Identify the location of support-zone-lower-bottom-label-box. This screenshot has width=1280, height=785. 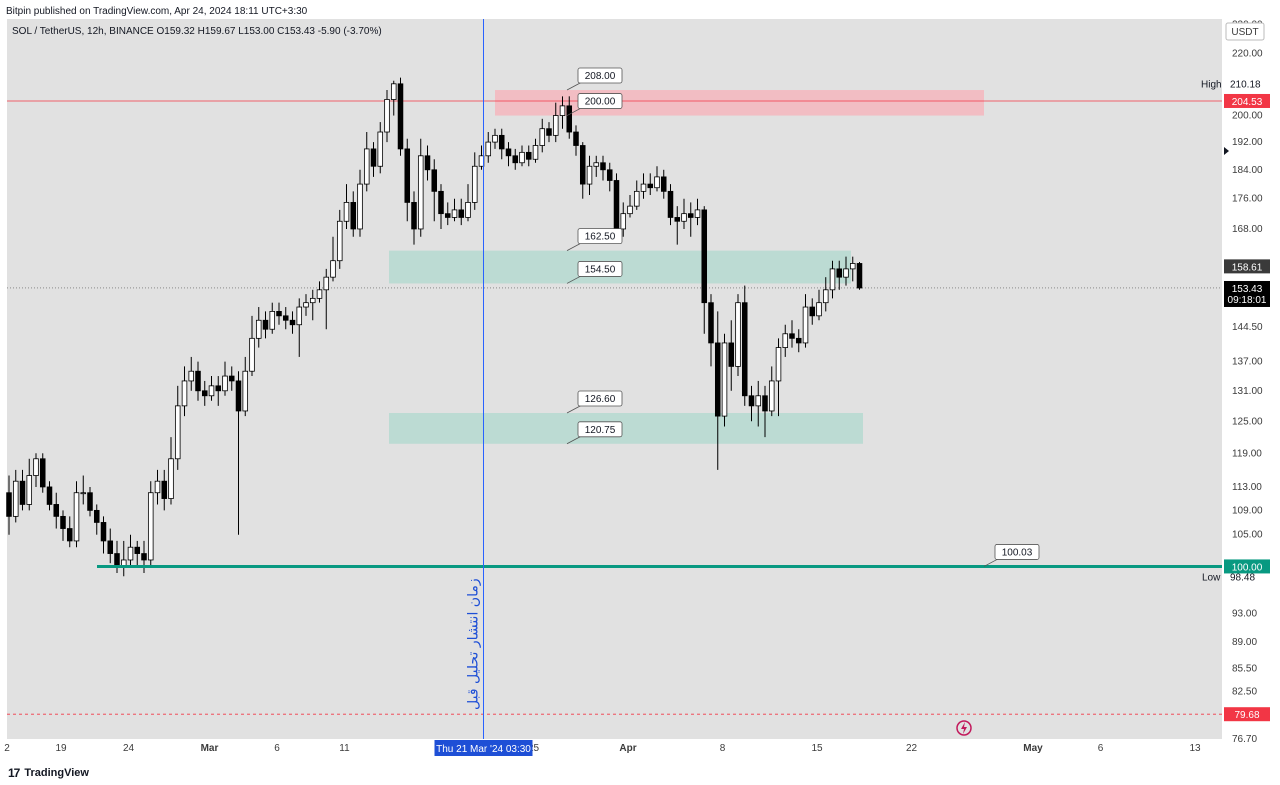
(600, 429).